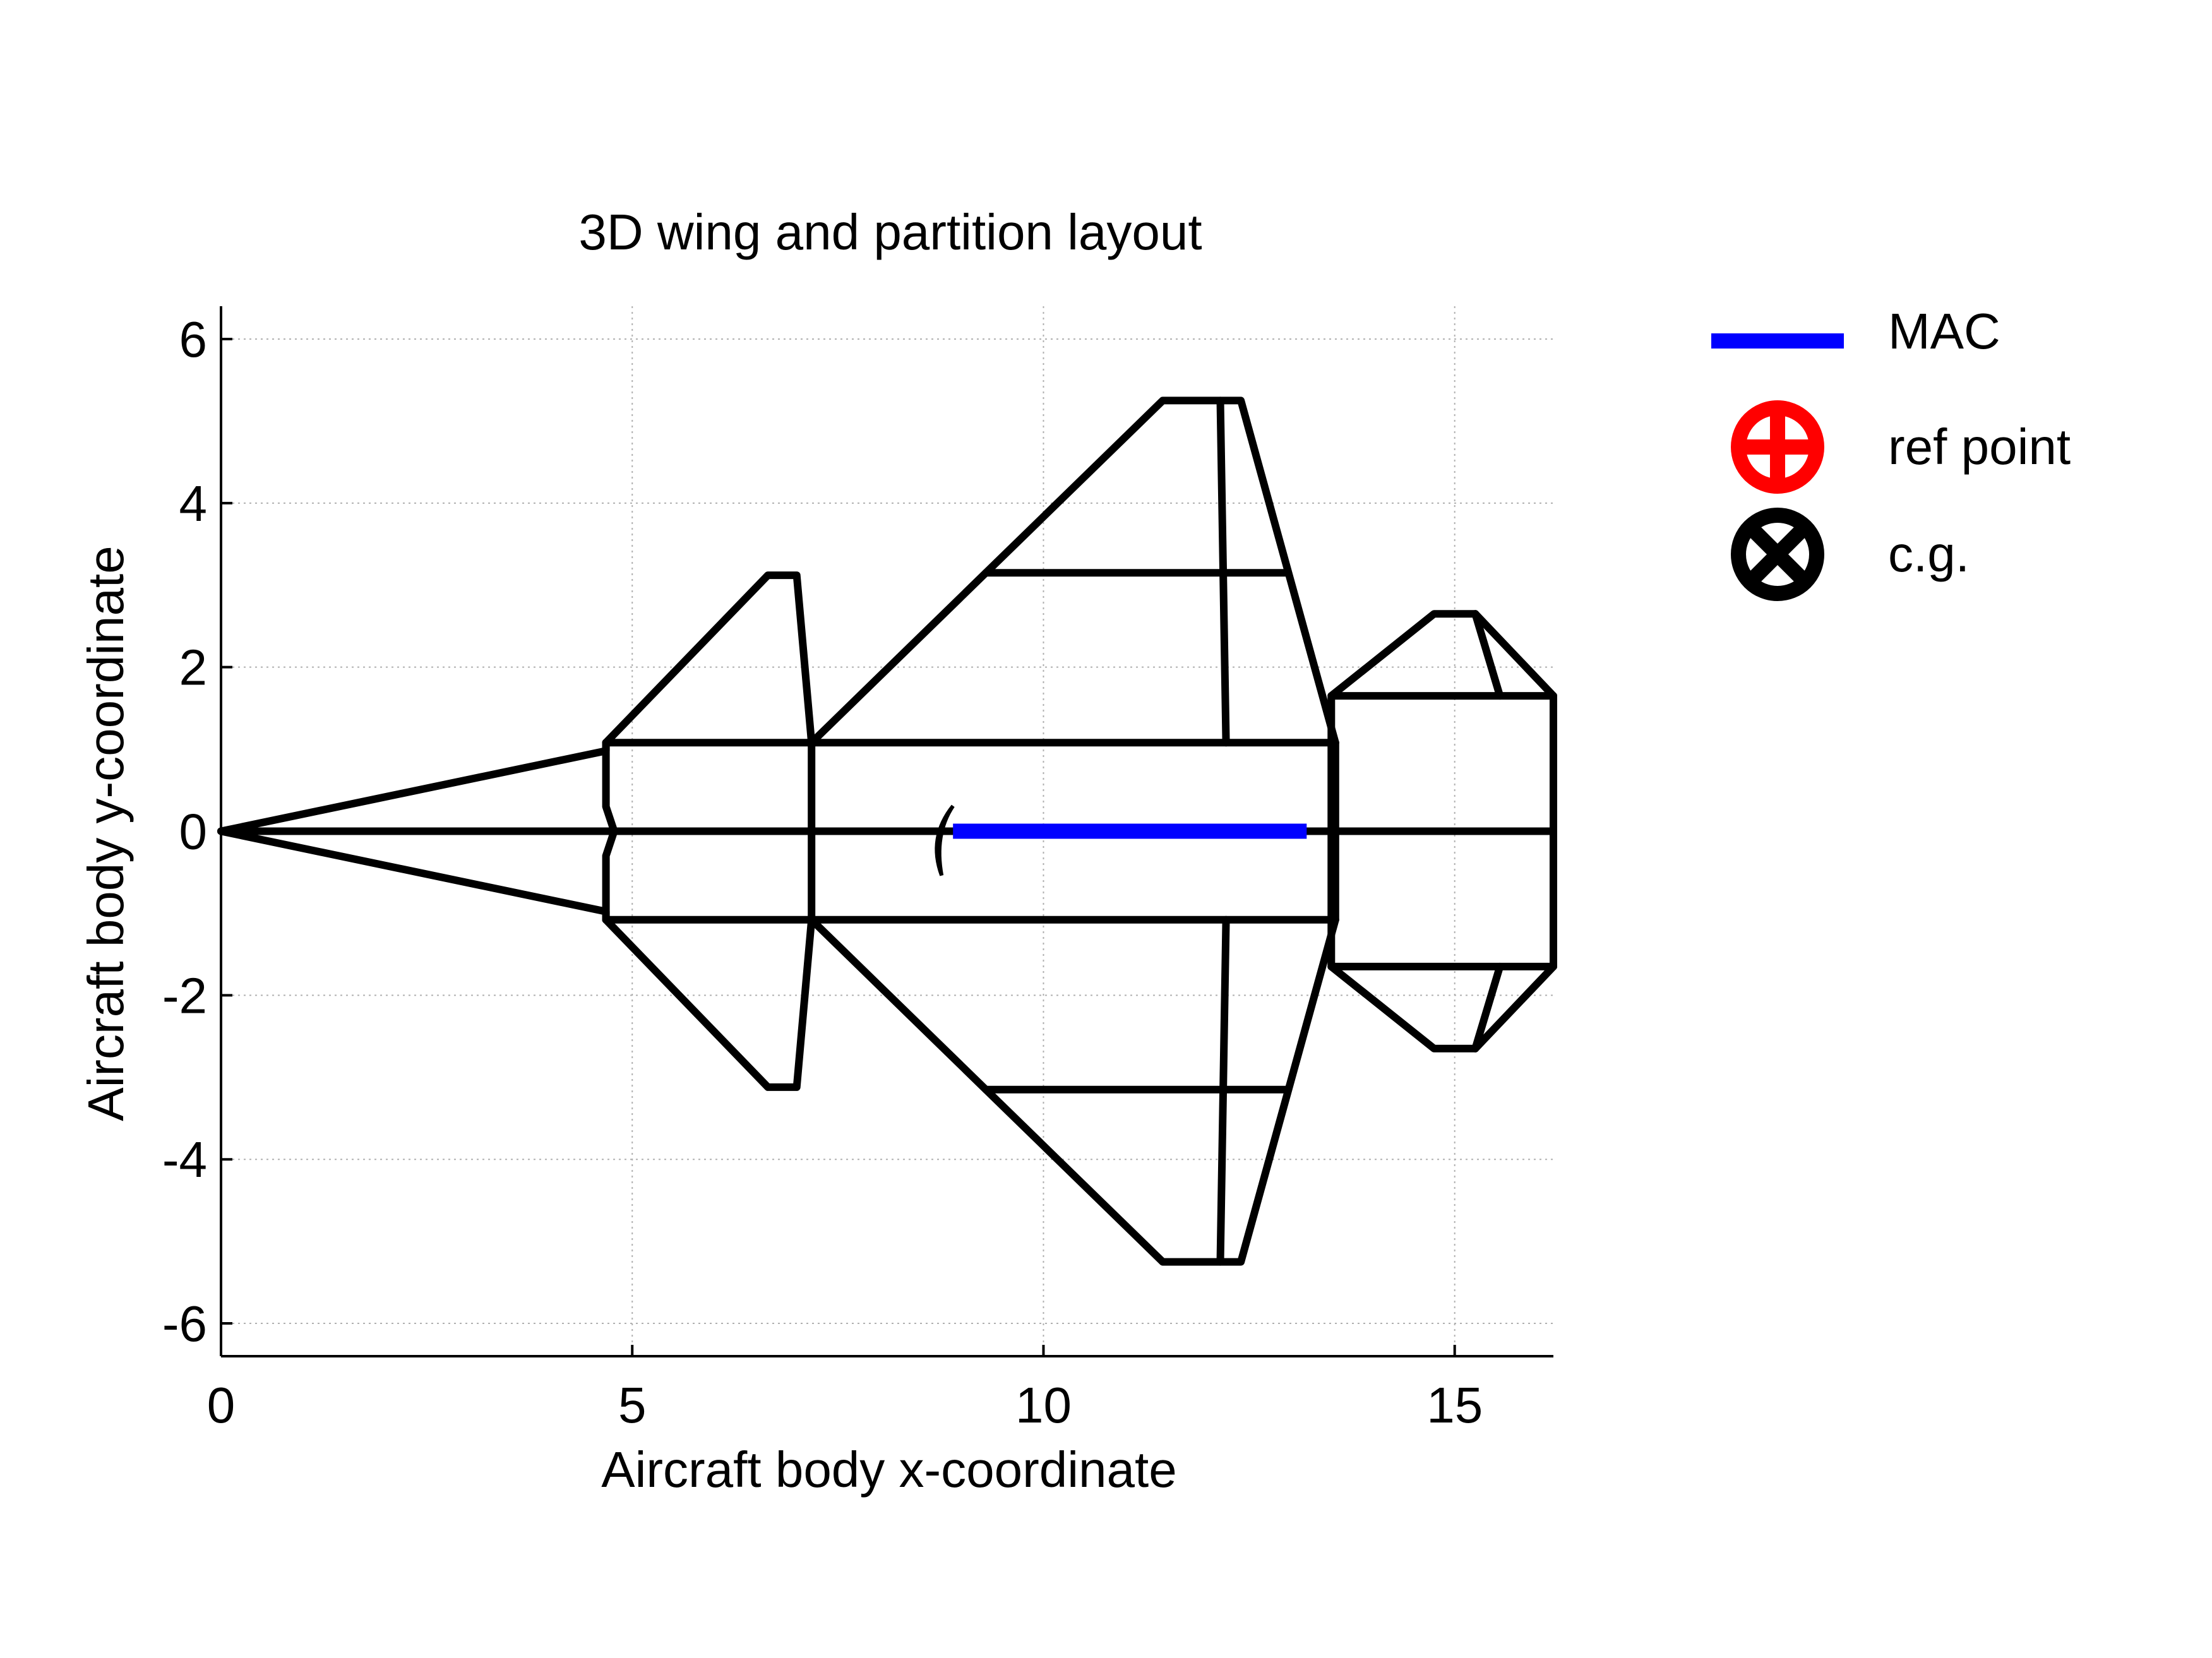 This screenshot has height=1658, width=2212. Describe the element at coordinates (1944, 331) in the screenshot. I see `legend-label-mac: MAC` at that location.